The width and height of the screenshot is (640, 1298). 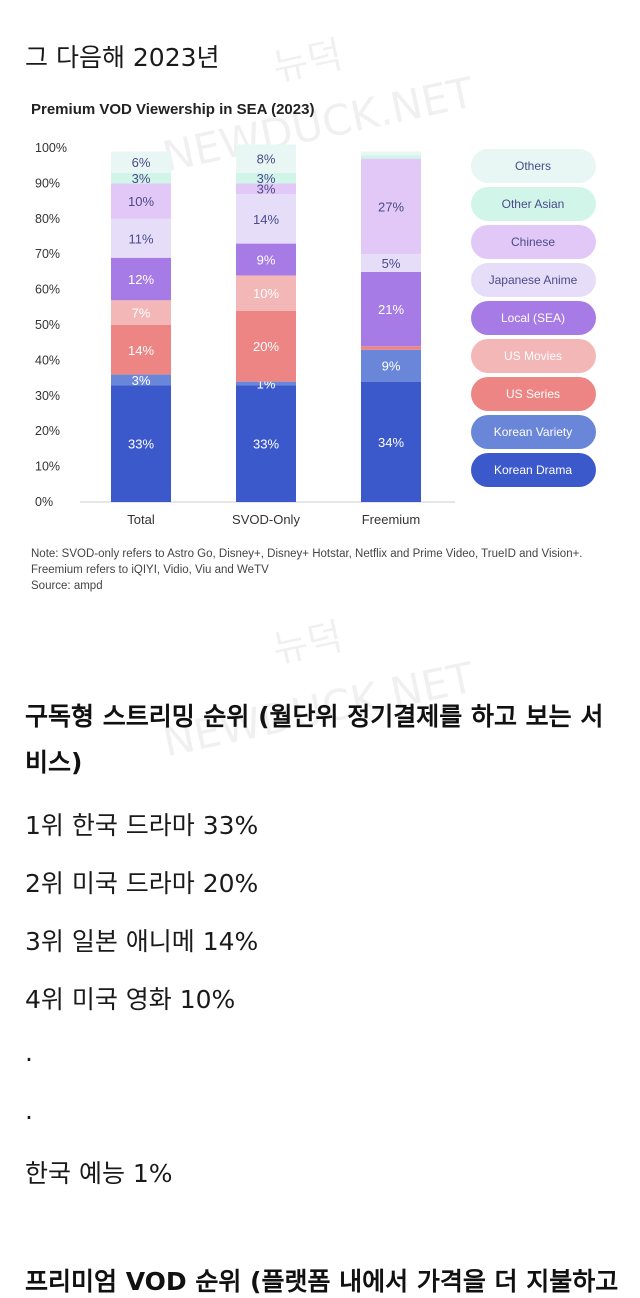 What do you see at coordinates (67, 586) in the screenshot?
I see `note-source: Source: ampd` at bounding box center [67, 586].